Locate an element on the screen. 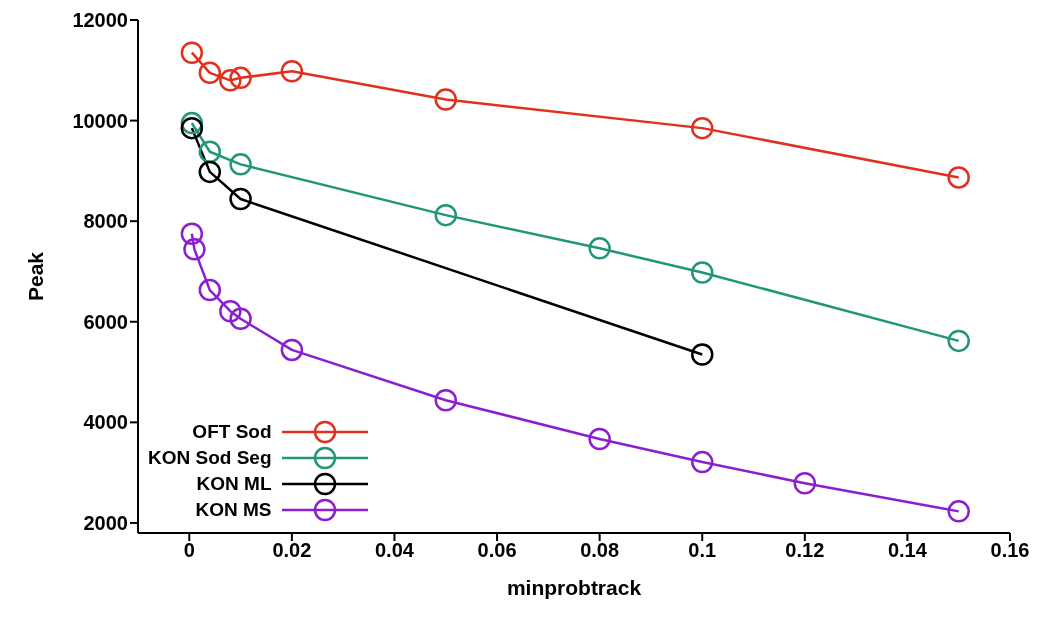  x-tick-label: 0 is located at coordinates (189, 550).